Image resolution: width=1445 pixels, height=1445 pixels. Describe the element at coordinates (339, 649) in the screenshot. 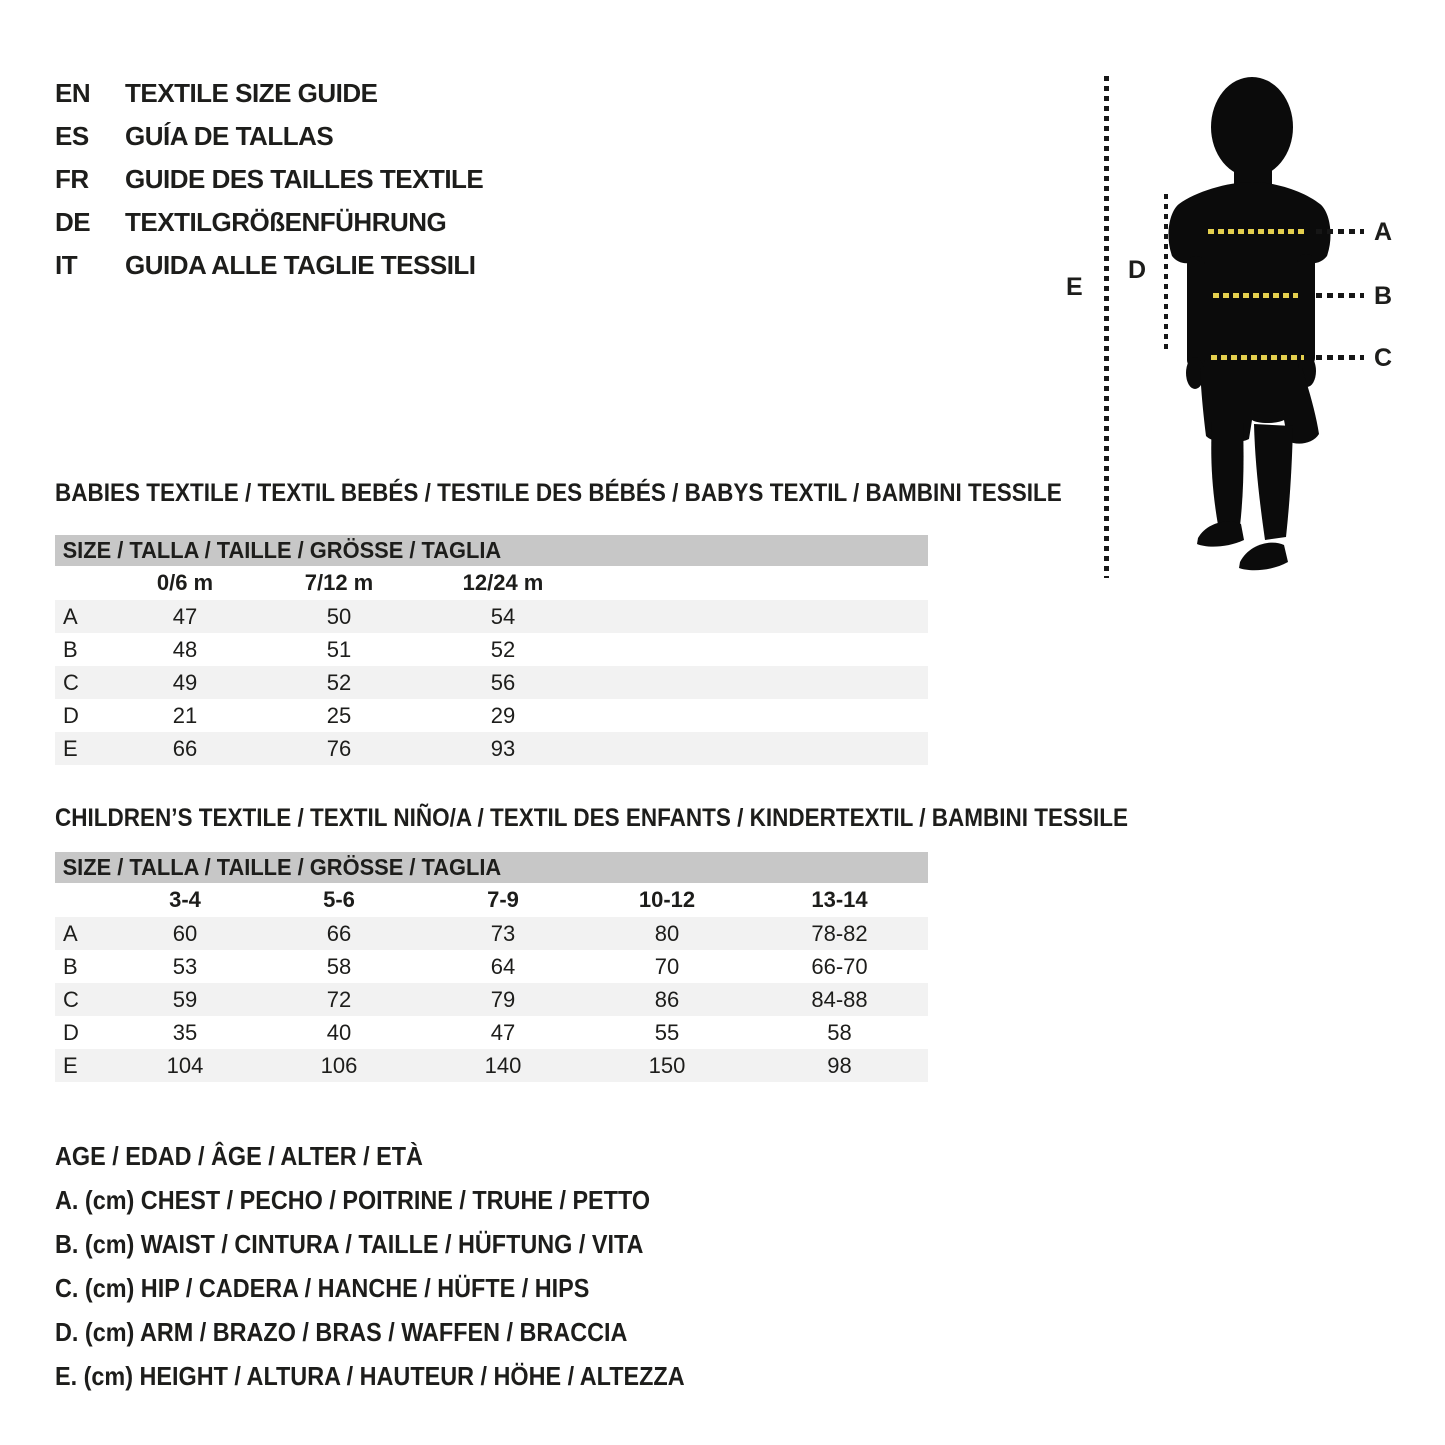

I see `table-cell: 51` at that location.